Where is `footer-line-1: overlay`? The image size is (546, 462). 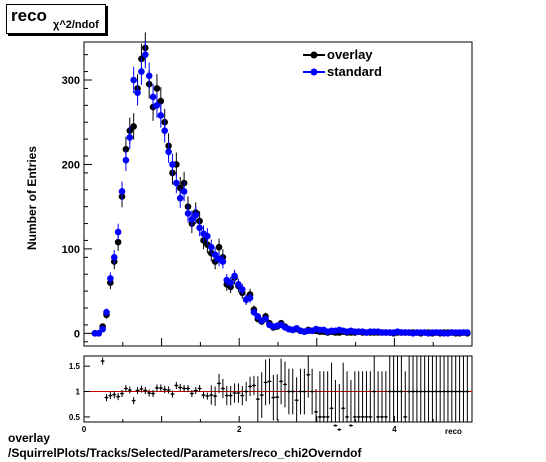 footer-line-1: overlay is located at coordinates (29, 438).